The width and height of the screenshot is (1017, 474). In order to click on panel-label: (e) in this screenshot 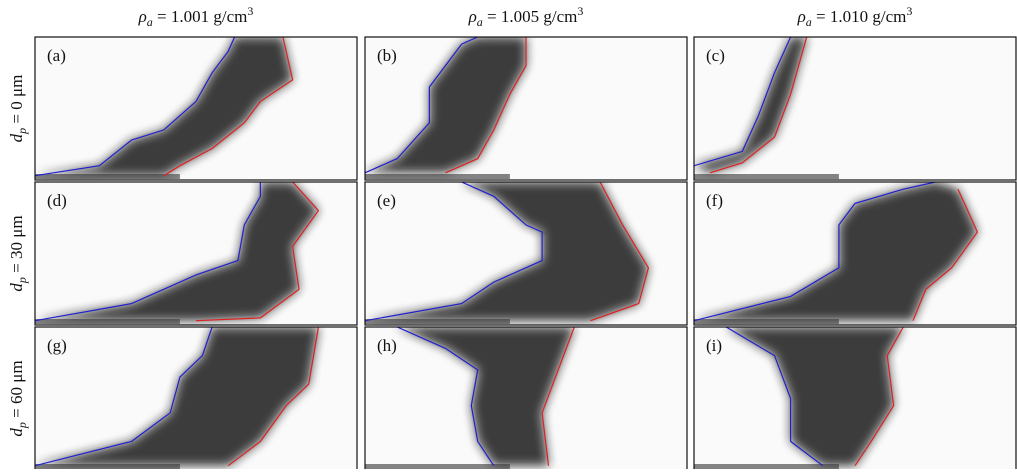, I will do `click(386, 200)`.